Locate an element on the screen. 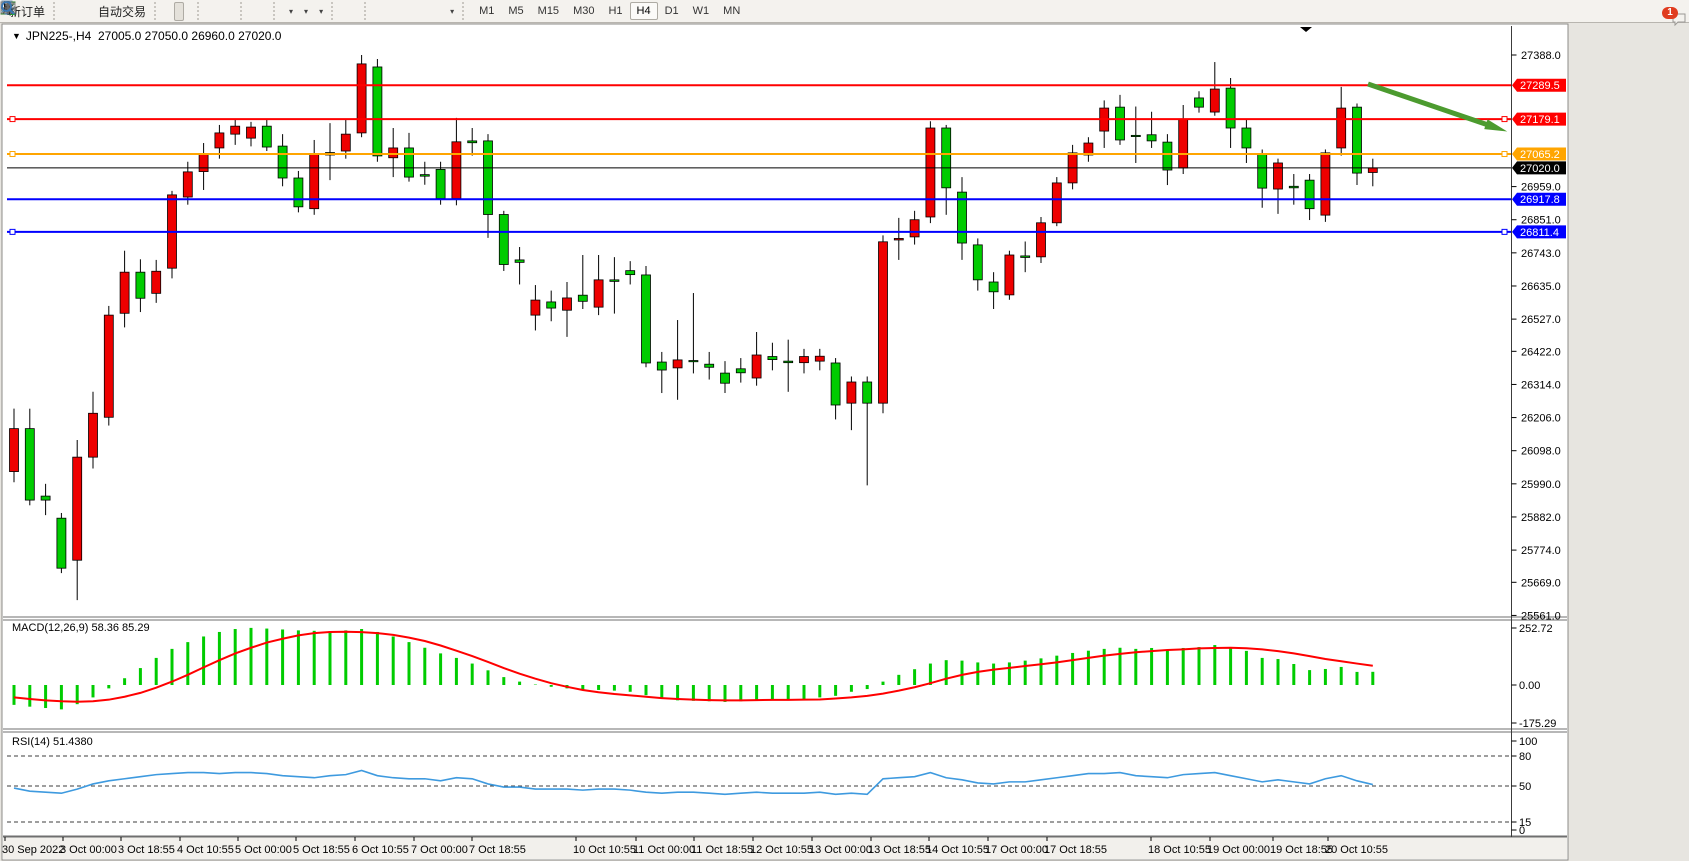 The height and width of the screenshot is (861, 1689). rsi-tick-label: 50 is located at coordinates (1525, 787).